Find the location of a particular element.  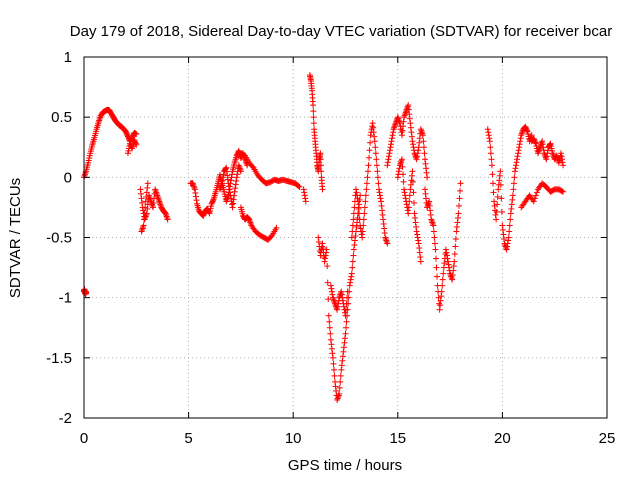

x-tick-labels: 0 5 10 15 20 25 is located at coordinates (348, 438).